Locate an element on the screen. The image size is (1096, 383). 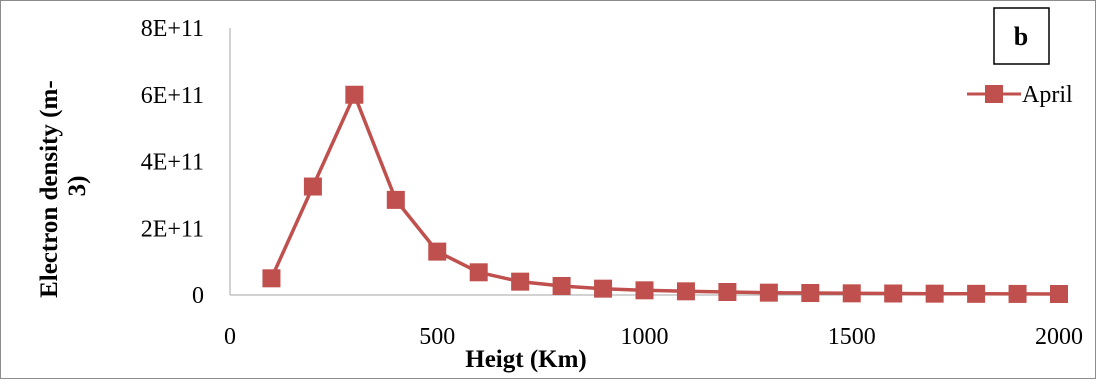
panel-label-border is located at coordinates (1021, 36).